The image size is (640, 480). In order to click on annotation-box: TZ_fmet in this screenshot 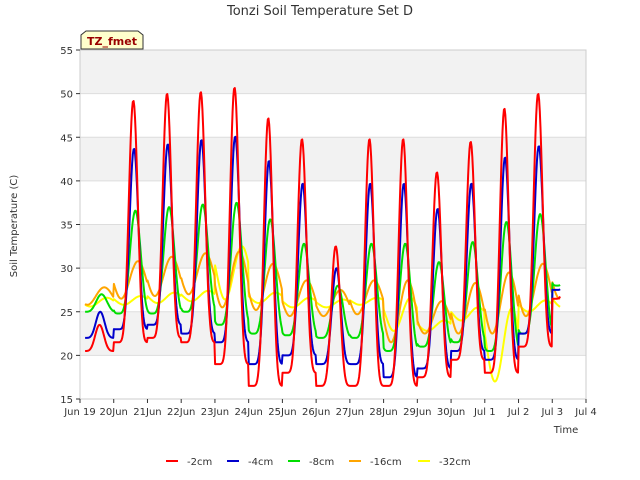, I will do `click(112, 40)`.